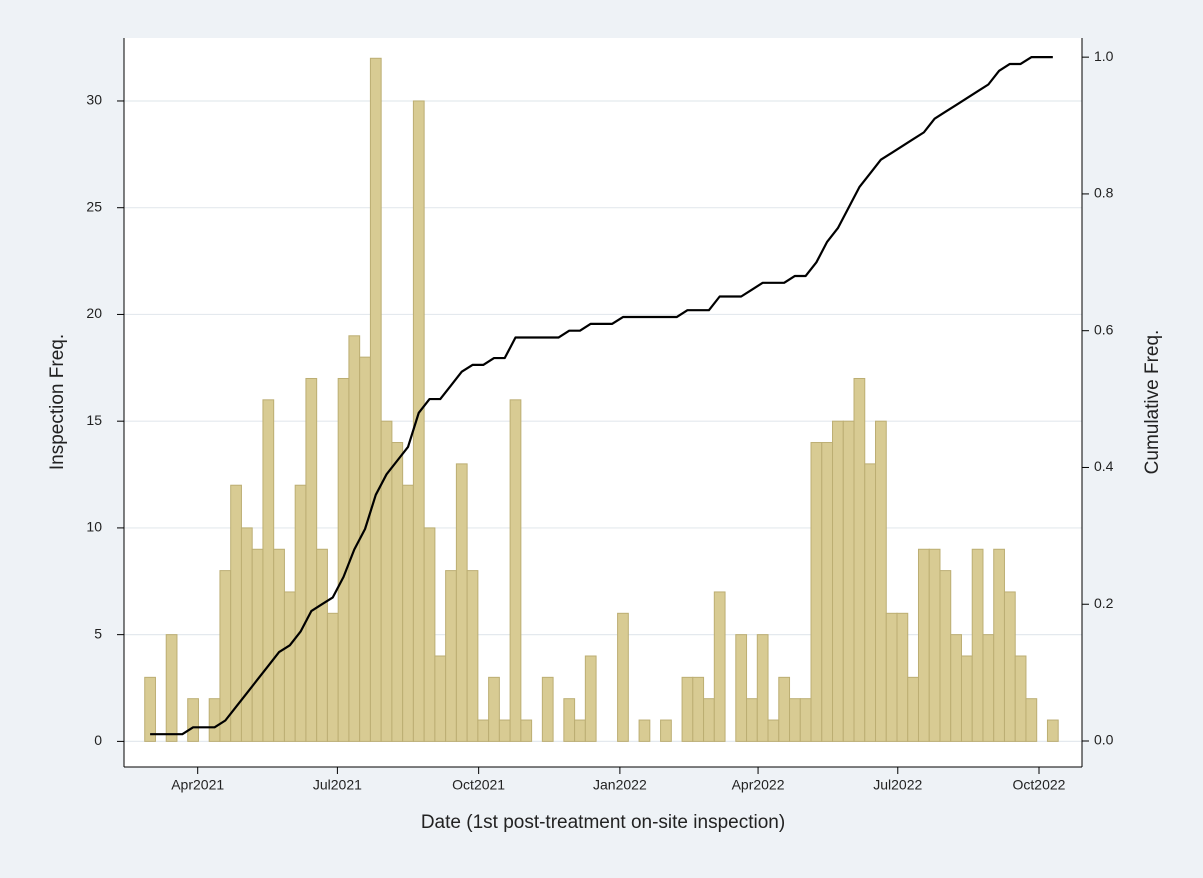 The image size is (1203, 878). What do you see at coordinates (1152, 402) in the screenshot?
I see `y2-axis-title: Cumulative Freq.` at bounding box center [1152, 402].